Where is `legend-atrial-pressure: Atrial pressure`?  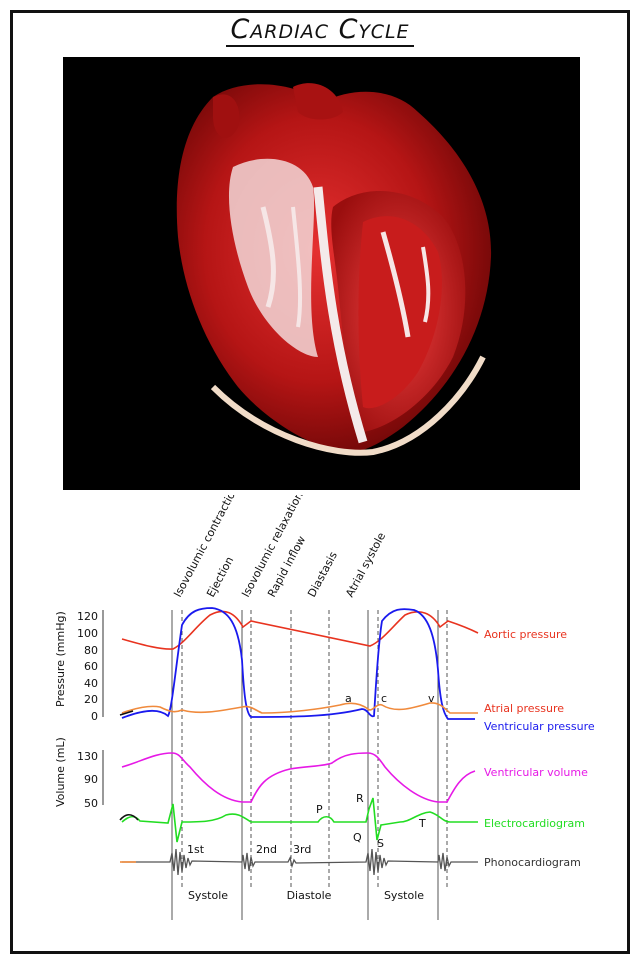
legend-atrial-pressure: Atrial pressure is located at coordinates (524, 708).